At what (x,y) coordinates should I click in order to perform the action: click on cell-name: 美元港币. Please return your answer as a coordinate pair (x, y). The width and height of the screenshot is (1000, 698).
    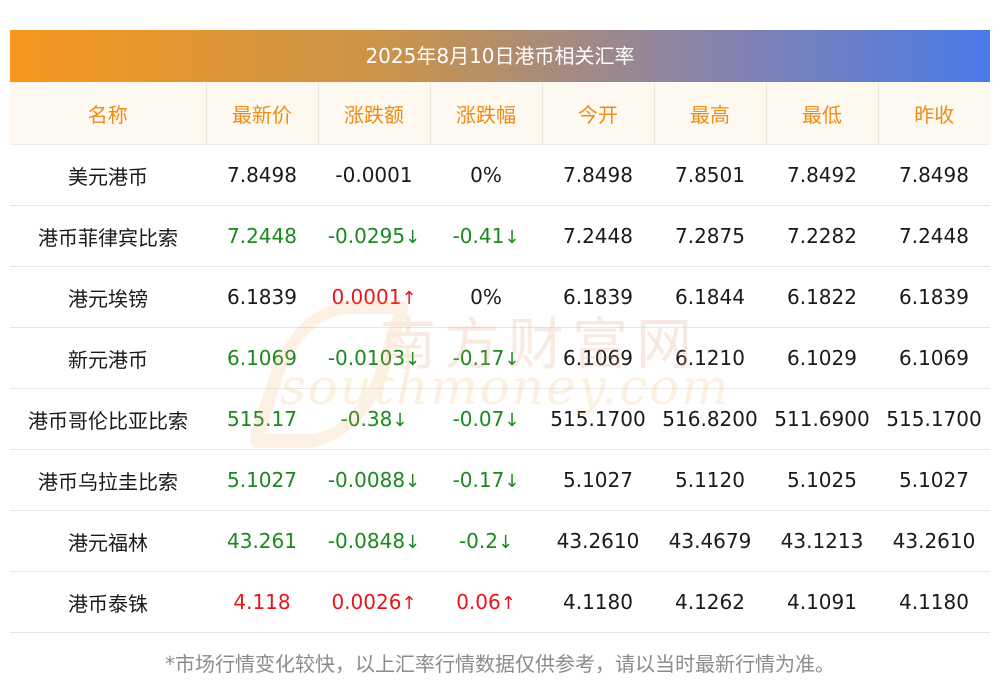
    Looking at the image, I should click on (108, 175).